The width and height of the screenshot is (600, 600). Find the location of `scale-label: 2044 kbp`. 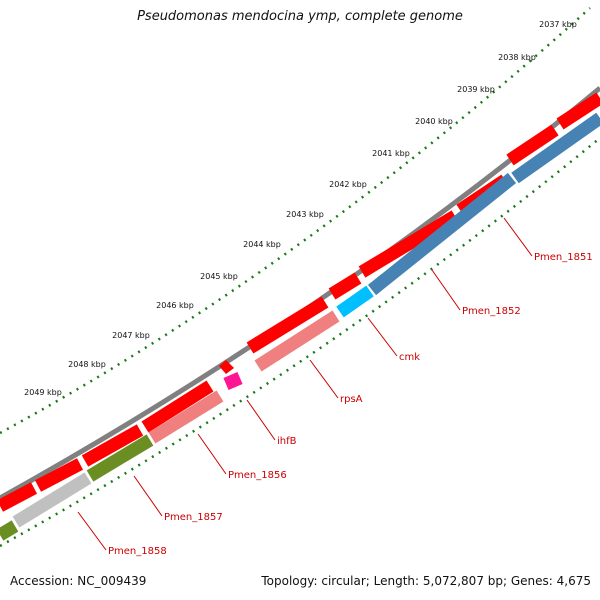

scale-label: 2044 kbp is located at coordinates (262, 244).